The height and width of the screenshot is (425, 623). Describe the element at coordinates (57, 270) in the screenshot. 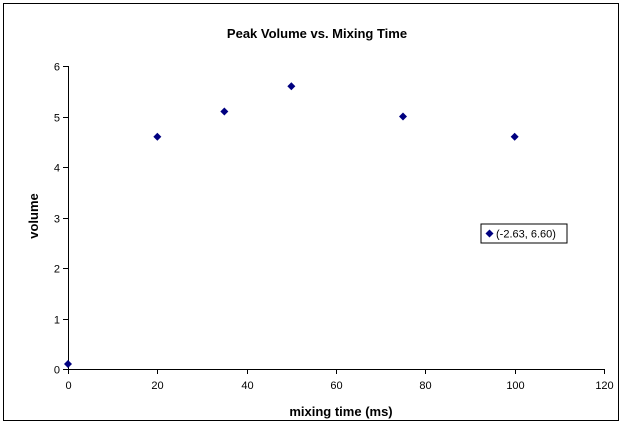

I see `y-tick-label: 2` at that location.